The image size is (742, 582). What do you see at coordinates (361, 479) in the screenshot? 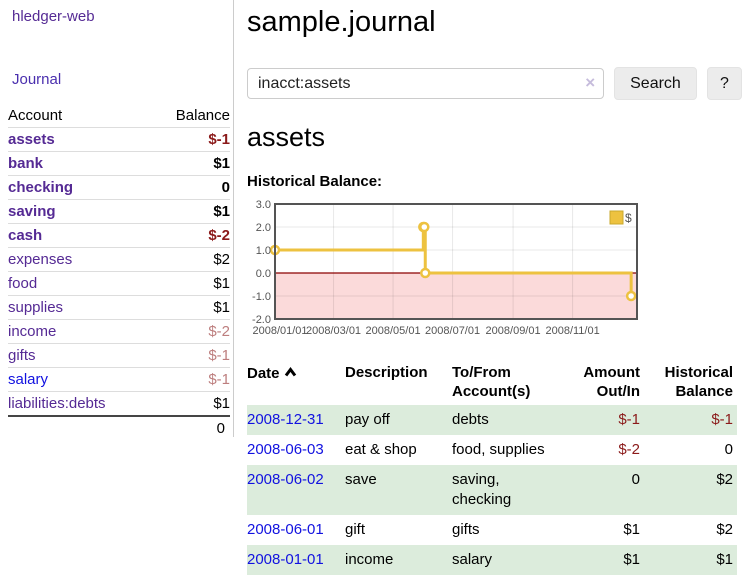
I see `transaction-description: save` at bounding box center [361, 479].